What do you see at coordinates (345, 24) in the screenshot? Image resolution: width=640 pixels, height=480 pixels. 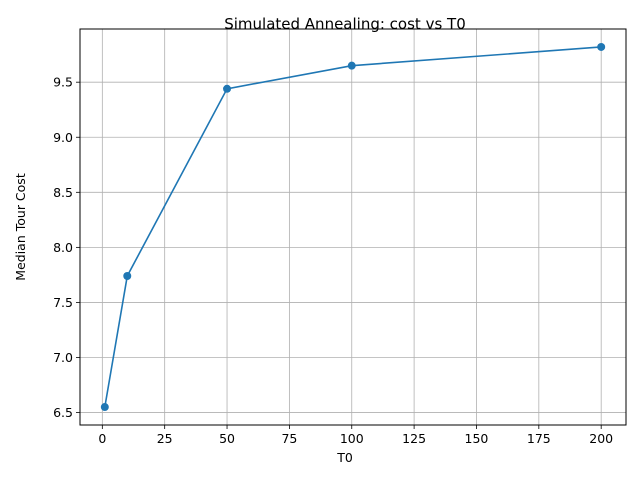 I see `chart-title: Simulated Annealing: cost vs T0` at bounding box center [345, 24].